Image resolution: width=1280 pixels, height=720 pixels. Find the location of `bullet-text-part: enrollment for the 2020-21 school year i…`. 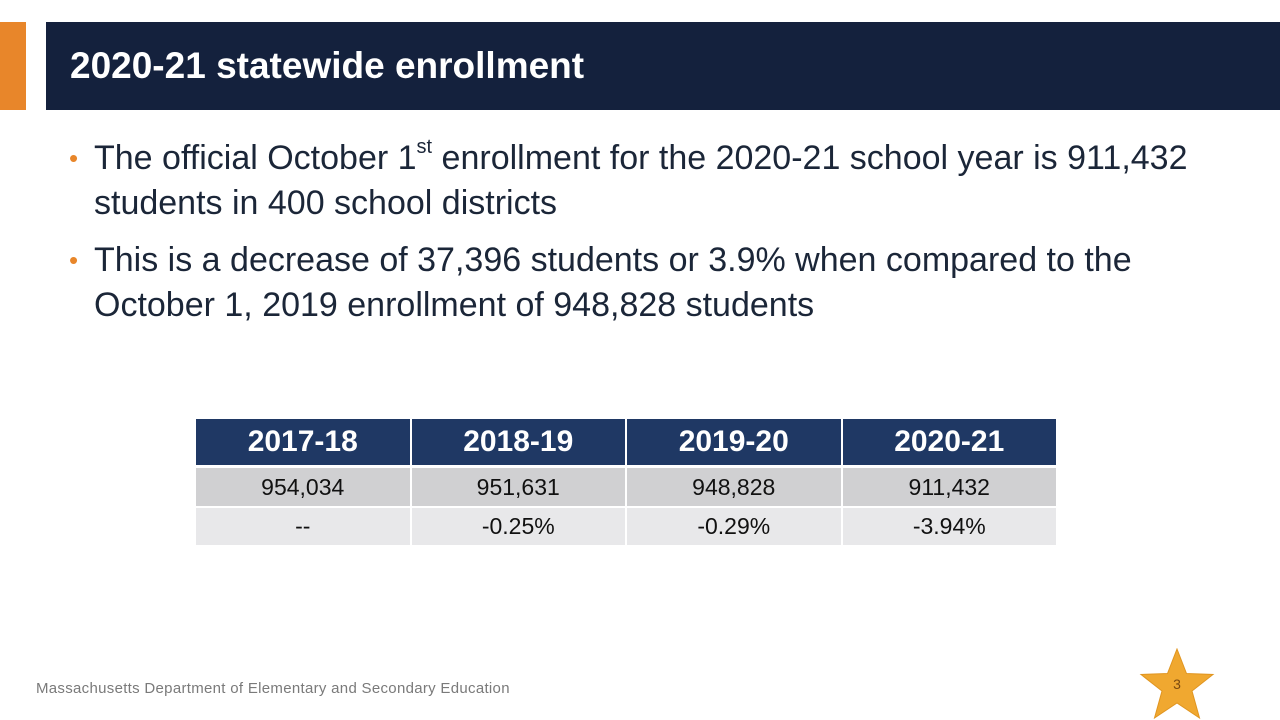

bullet-text-part: enrollment for the 2020-21 school year i… is located at coordinates (641, 180).